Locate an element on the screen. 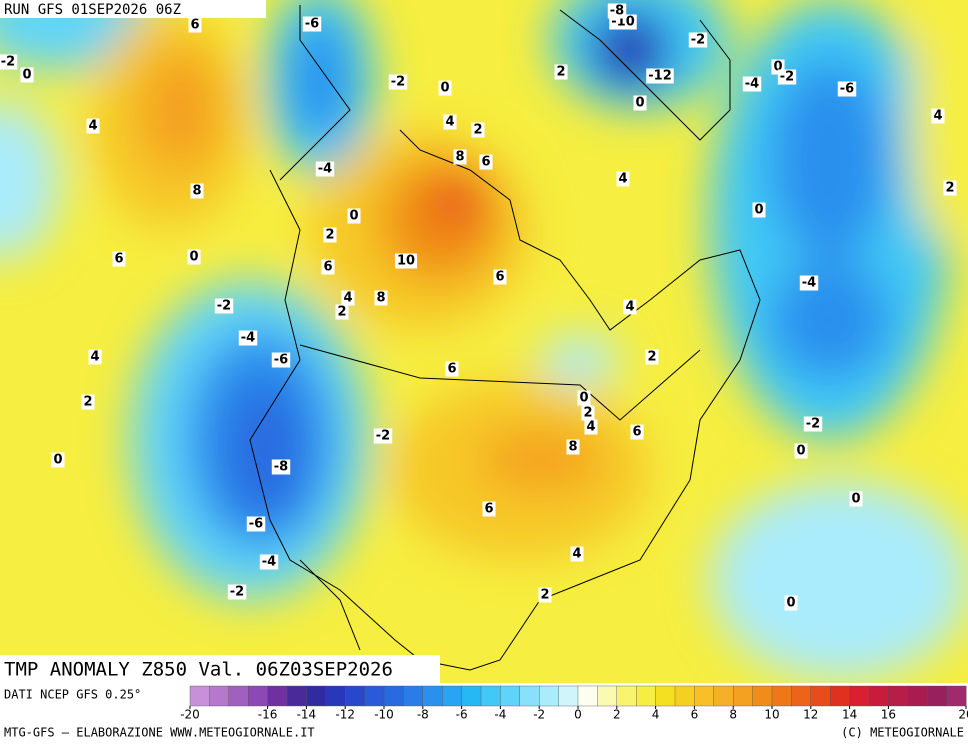 The width and height of the screenshot is (968, 745). contour-label: 10 is located at coordinates (406, 261).